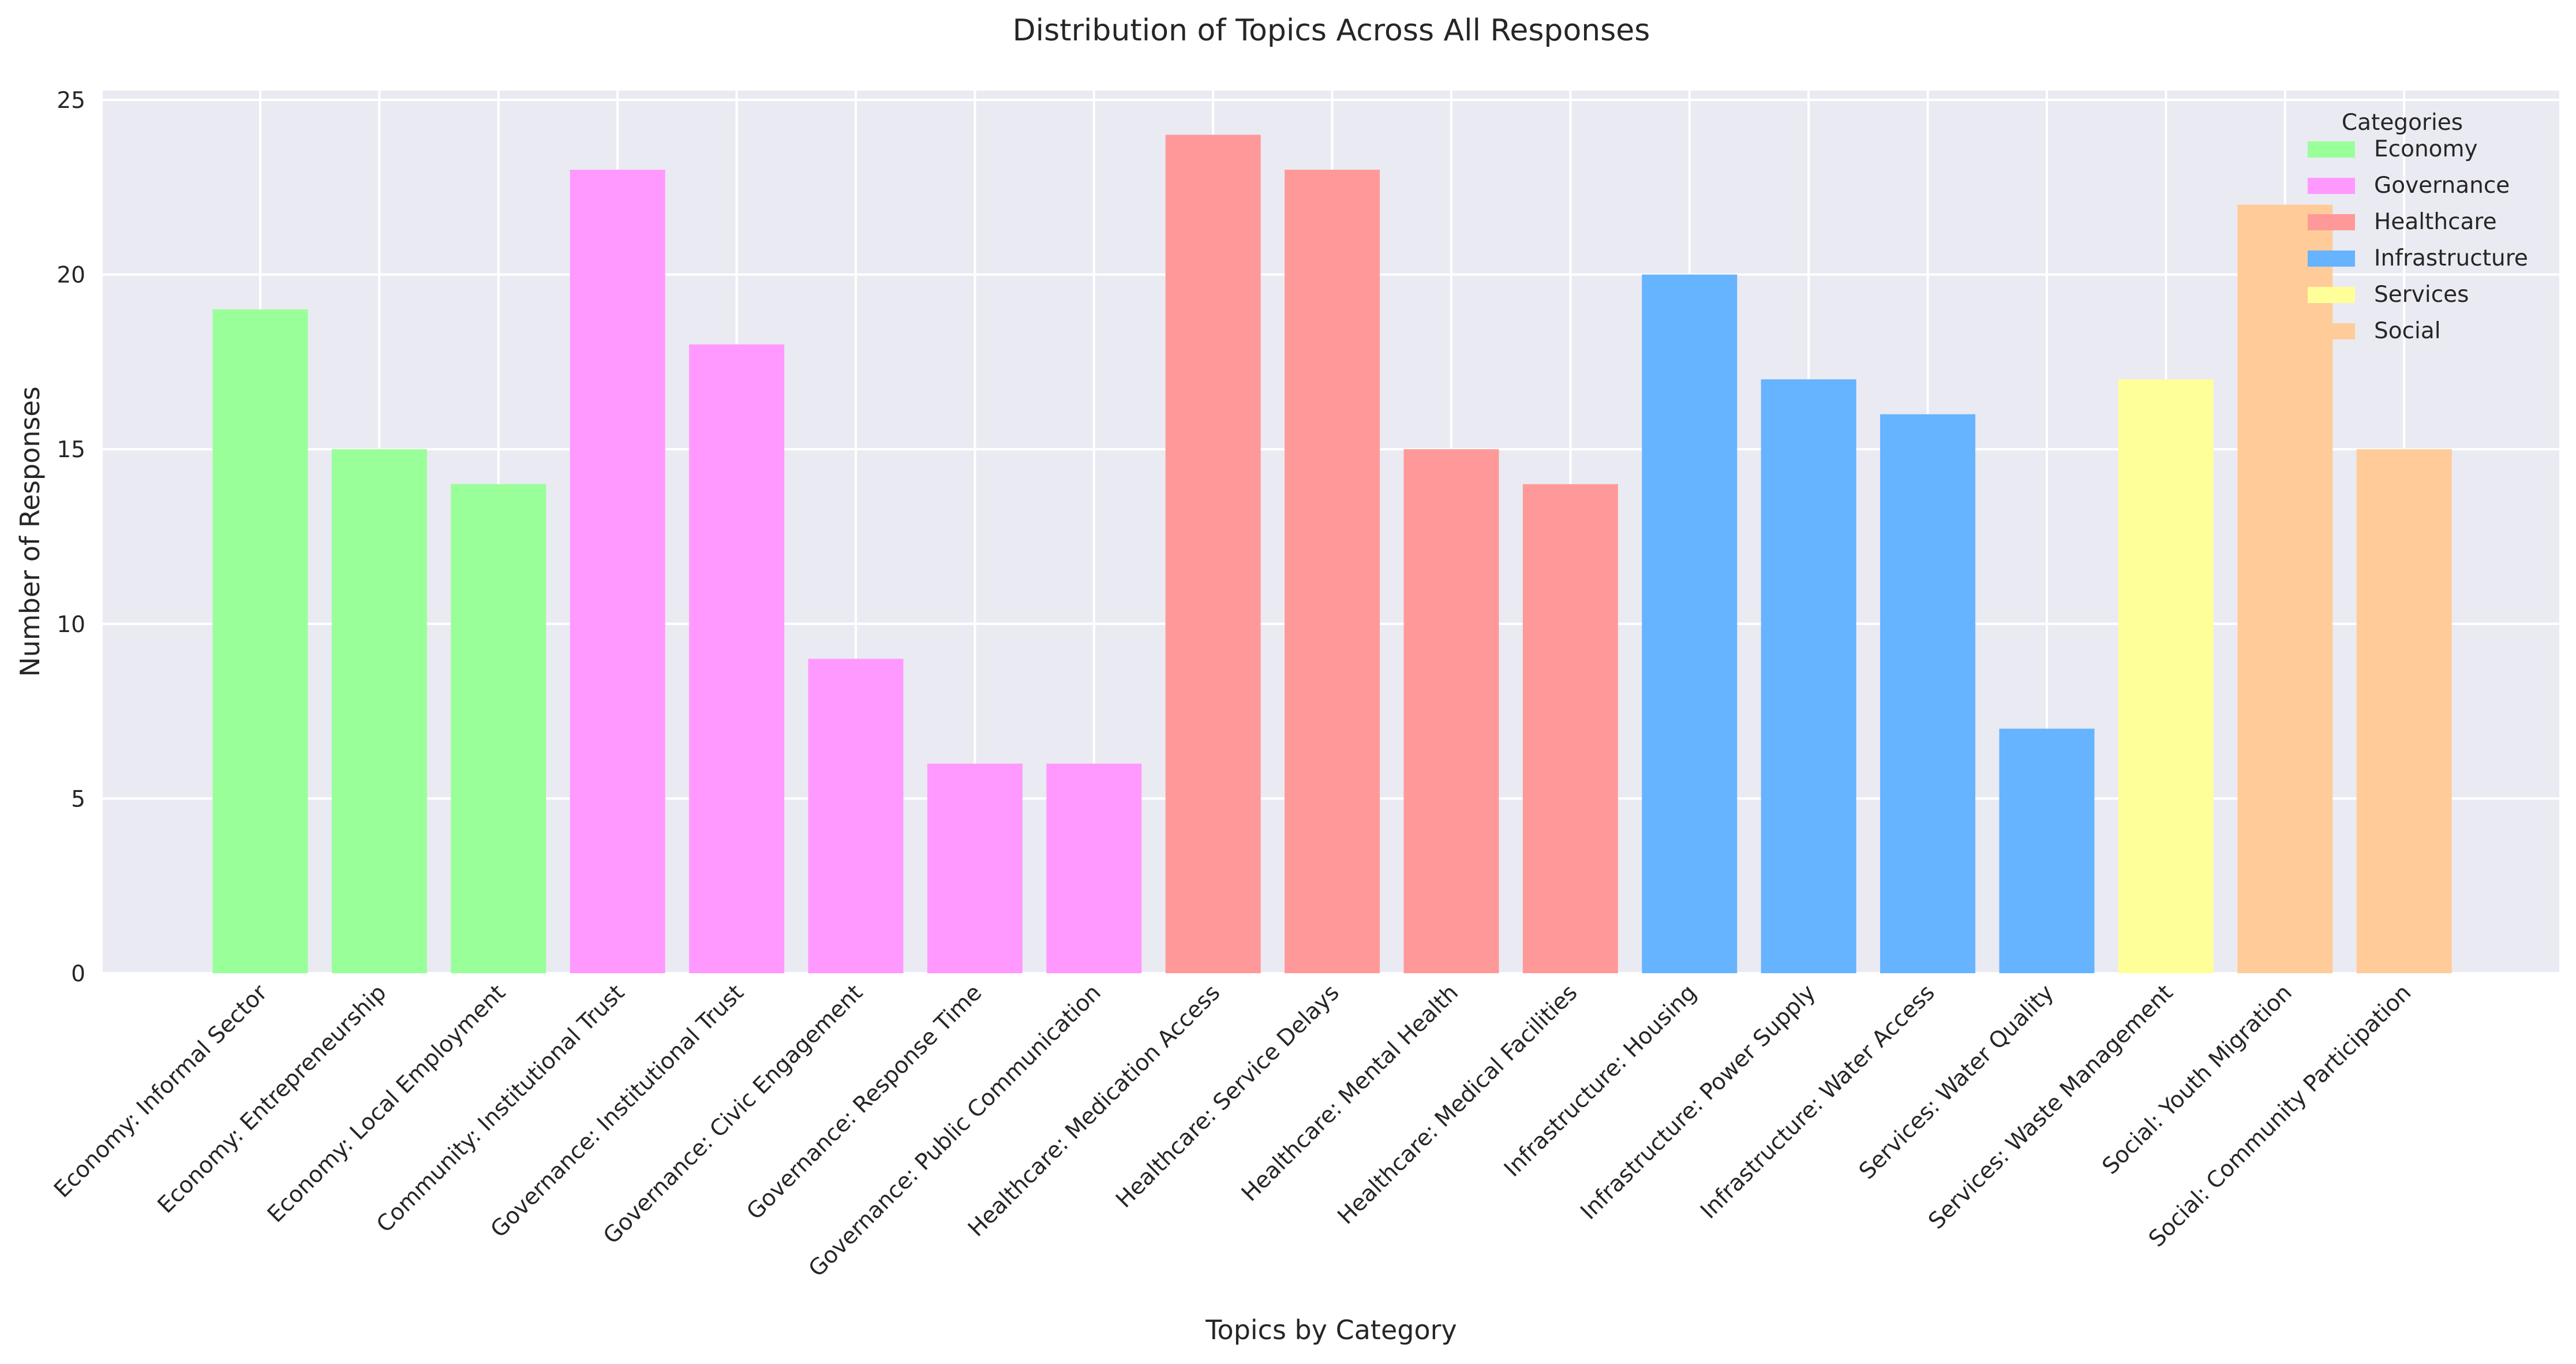 The height and width of the screenshot is (1364, 2576). Describe the element at coordinates (2402, 123) in the screenshot. I see `legend-title: Categories` at that location.